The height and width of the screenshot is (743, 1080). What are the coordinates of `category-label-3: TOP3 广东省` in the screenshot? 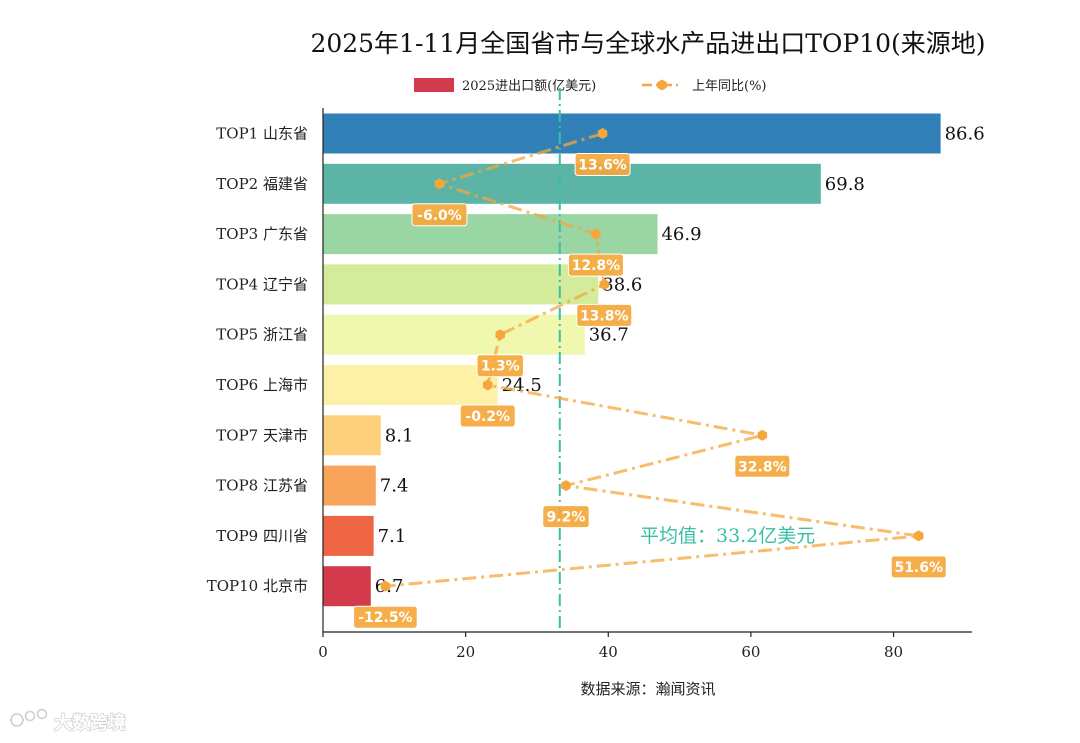 It's located at (262, 234).